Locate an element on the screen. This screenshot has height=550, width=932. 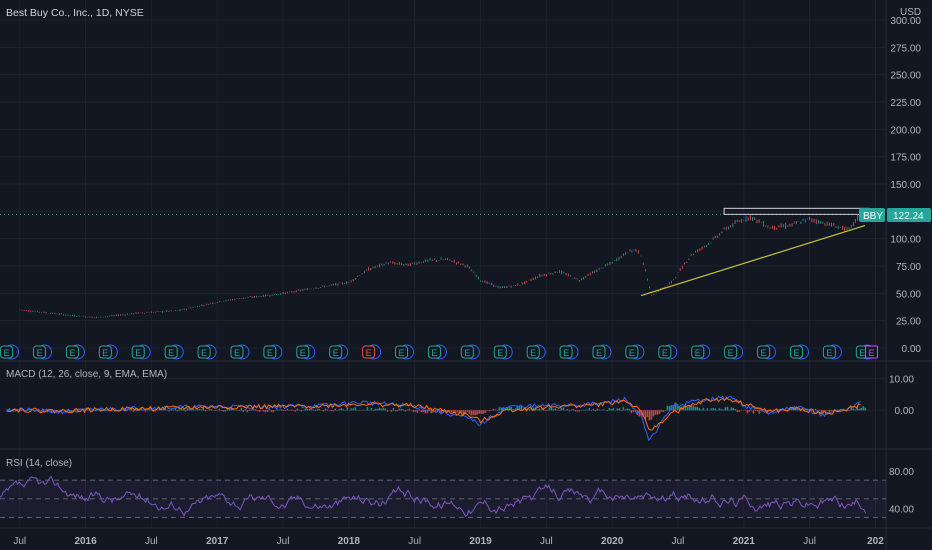
rsi-line is located at coordinates (433, 496).